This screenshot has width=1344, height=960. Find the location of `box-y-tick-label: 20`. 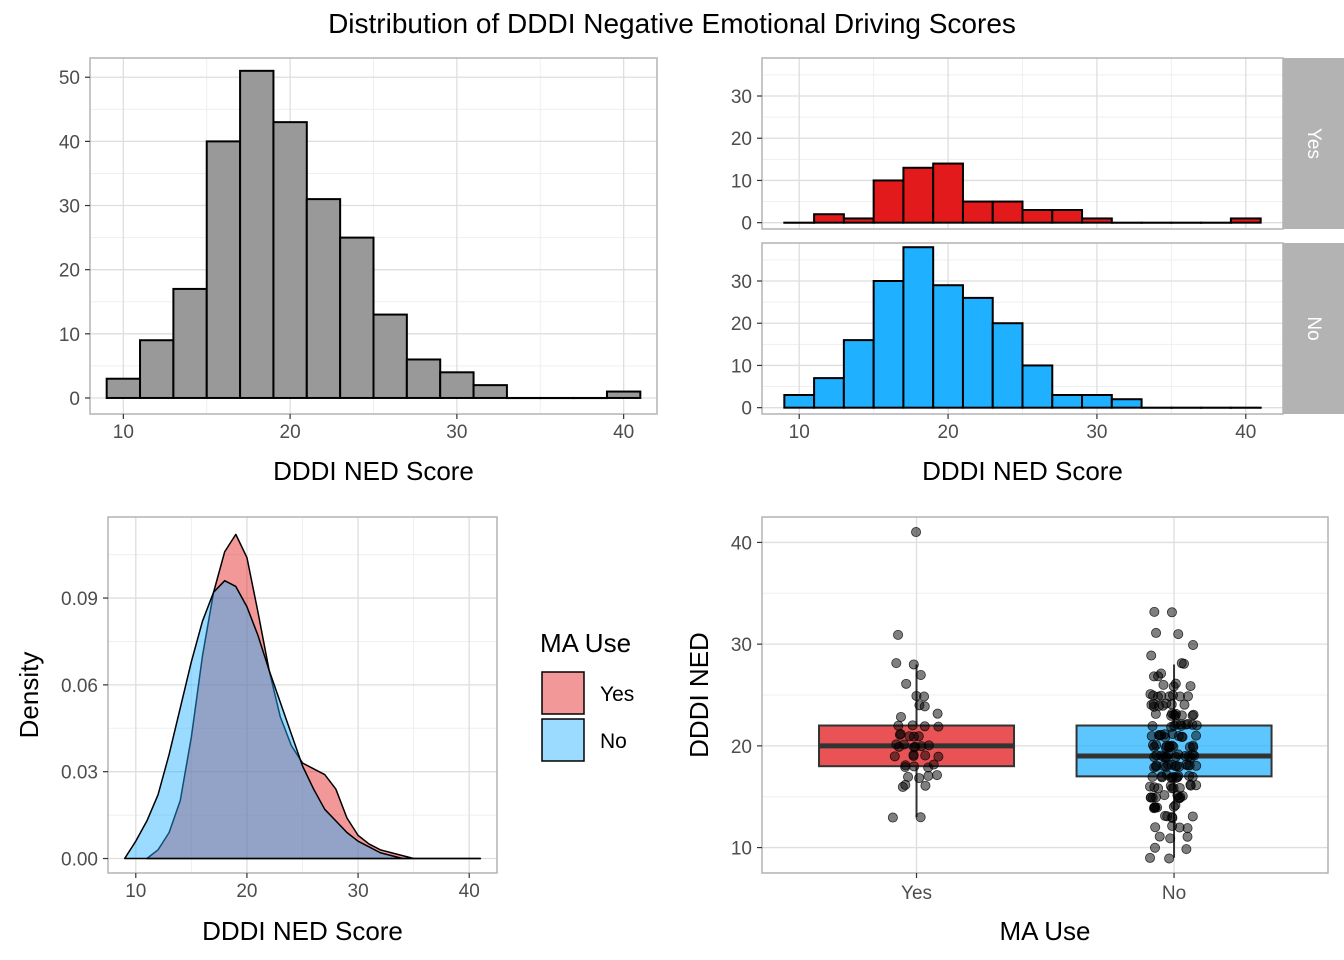

box-y-tick-label: 20 is located at coordinates (741, 747).